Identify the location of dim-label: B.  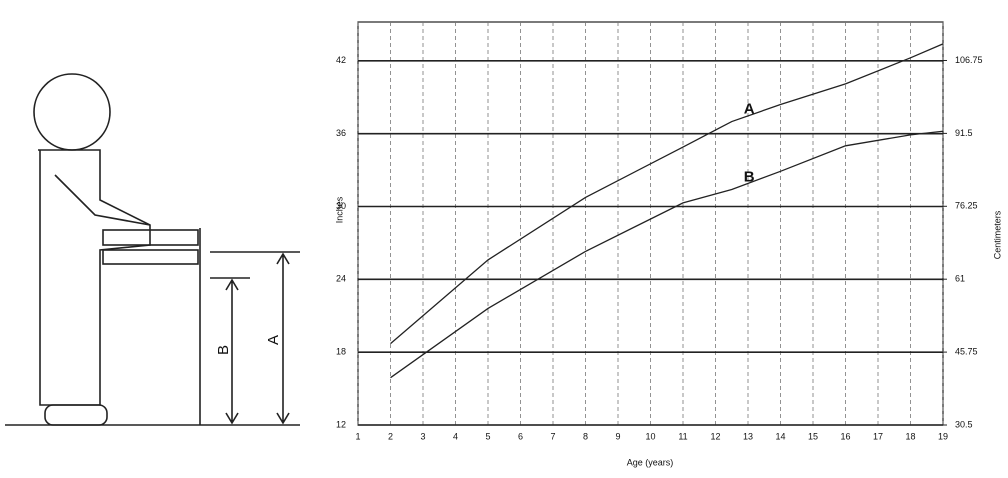
(223, 350).